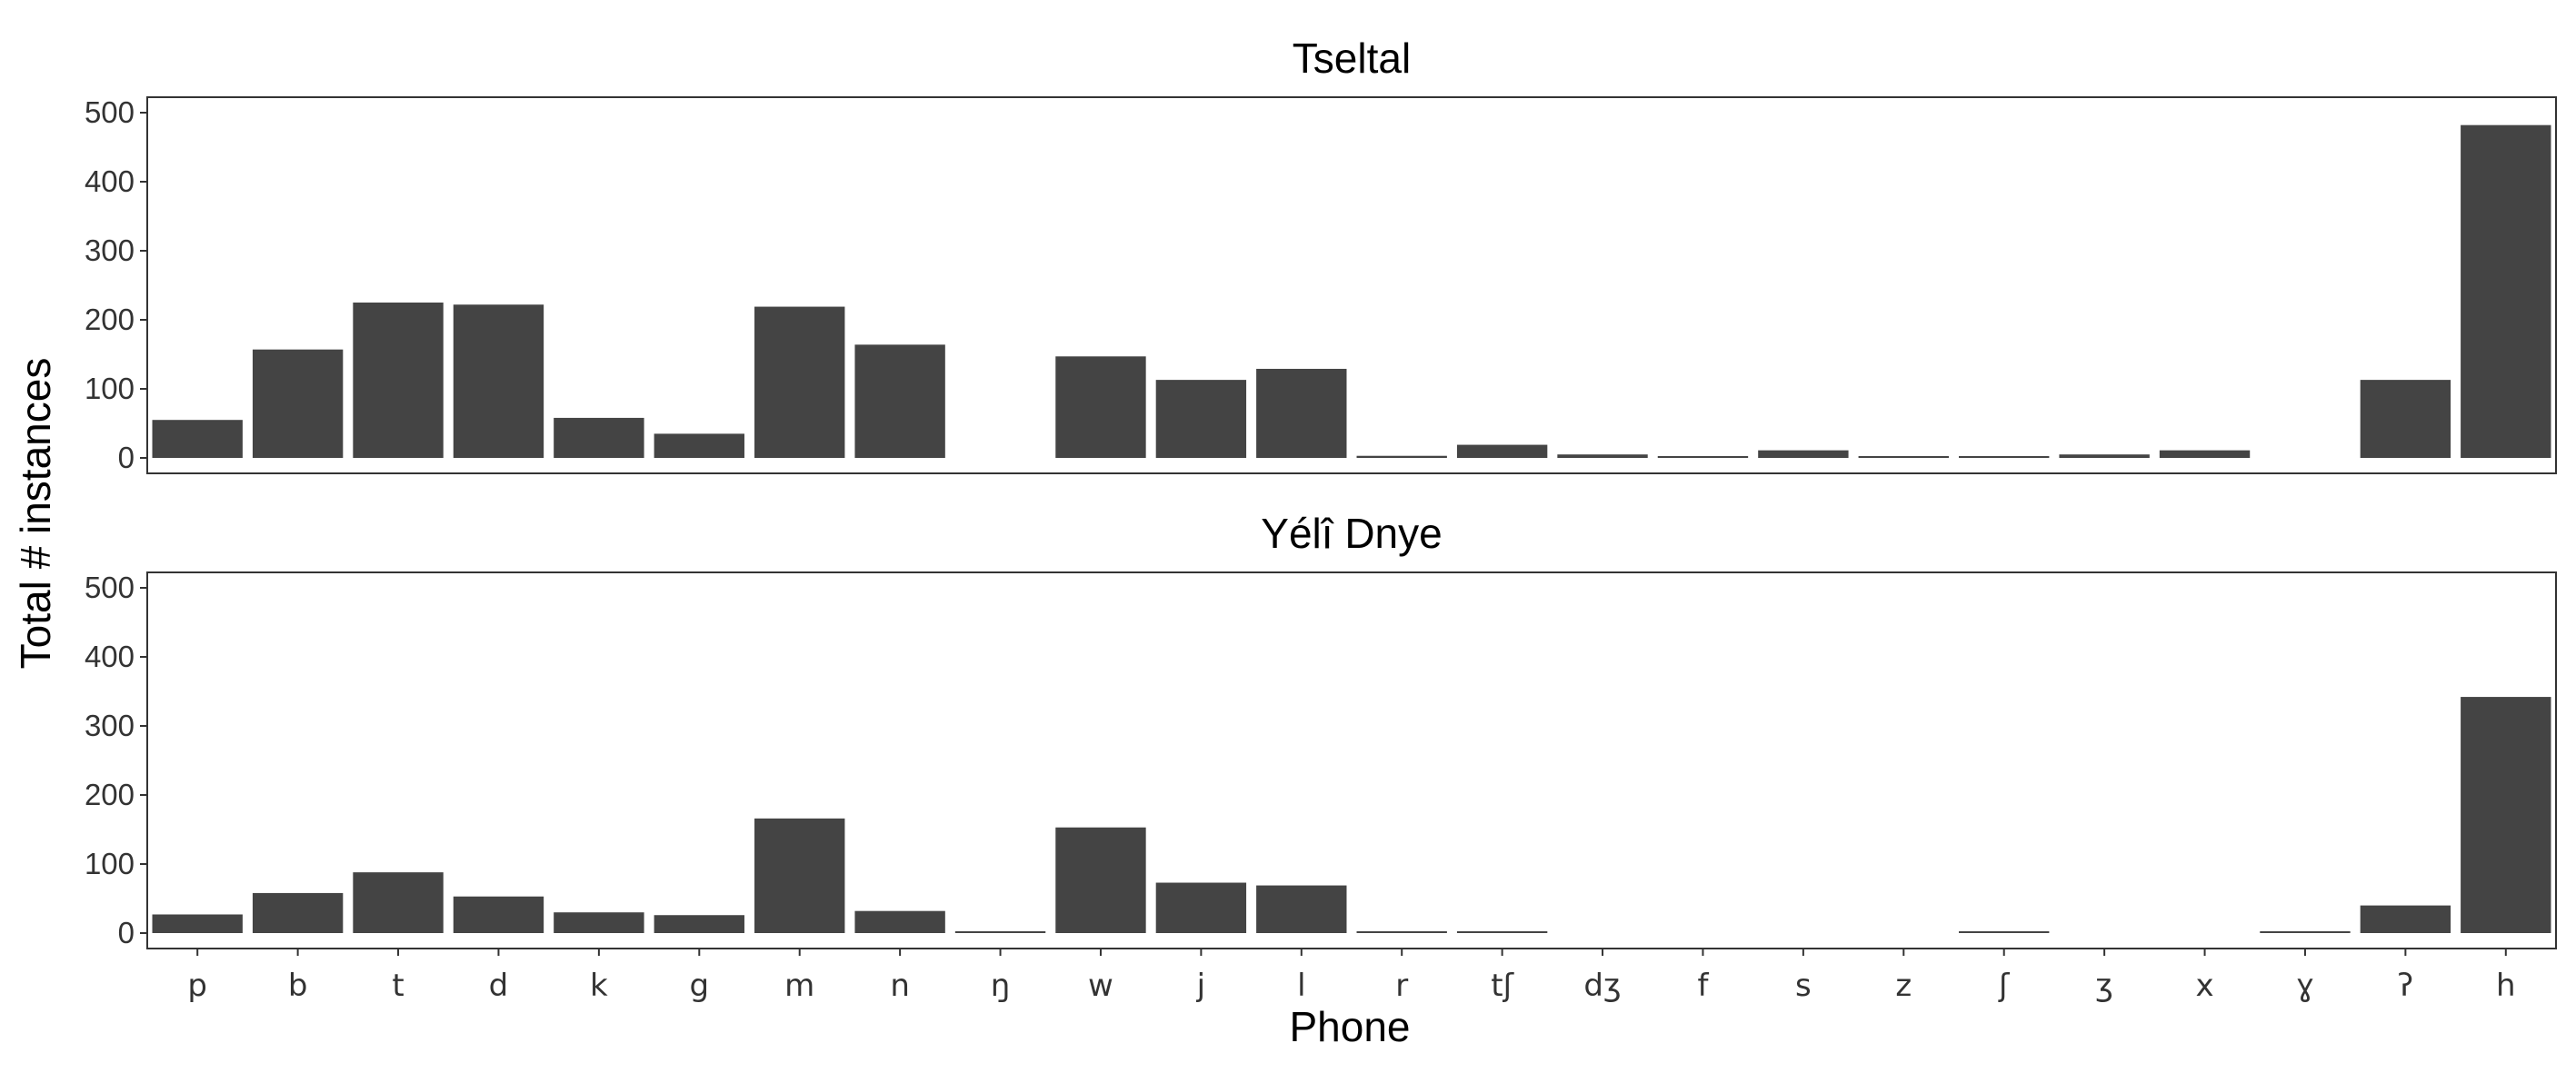  What do you see at coordinates (2204, 986) in the screenshot?
I see `x-tick-label: x` at bounding box center [2204, 986].